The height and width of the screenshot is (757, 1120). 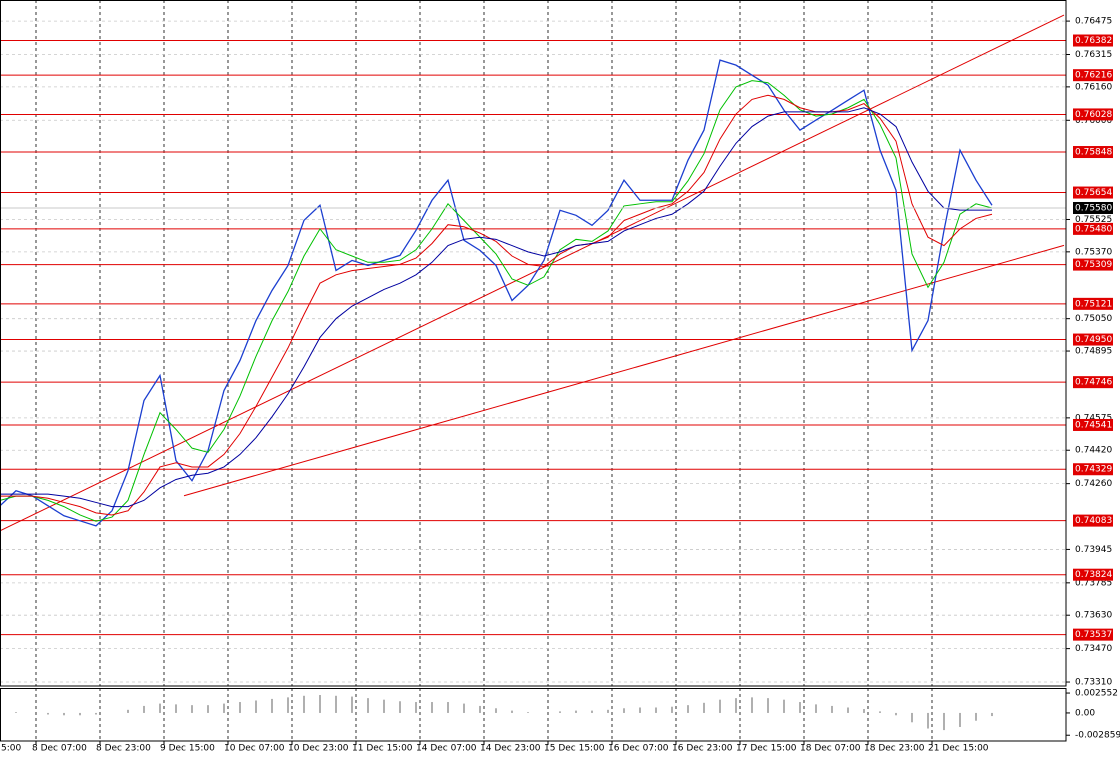 I want to click on x-tick-label: 18 Dec 07:00, so click(x=830, y=749).